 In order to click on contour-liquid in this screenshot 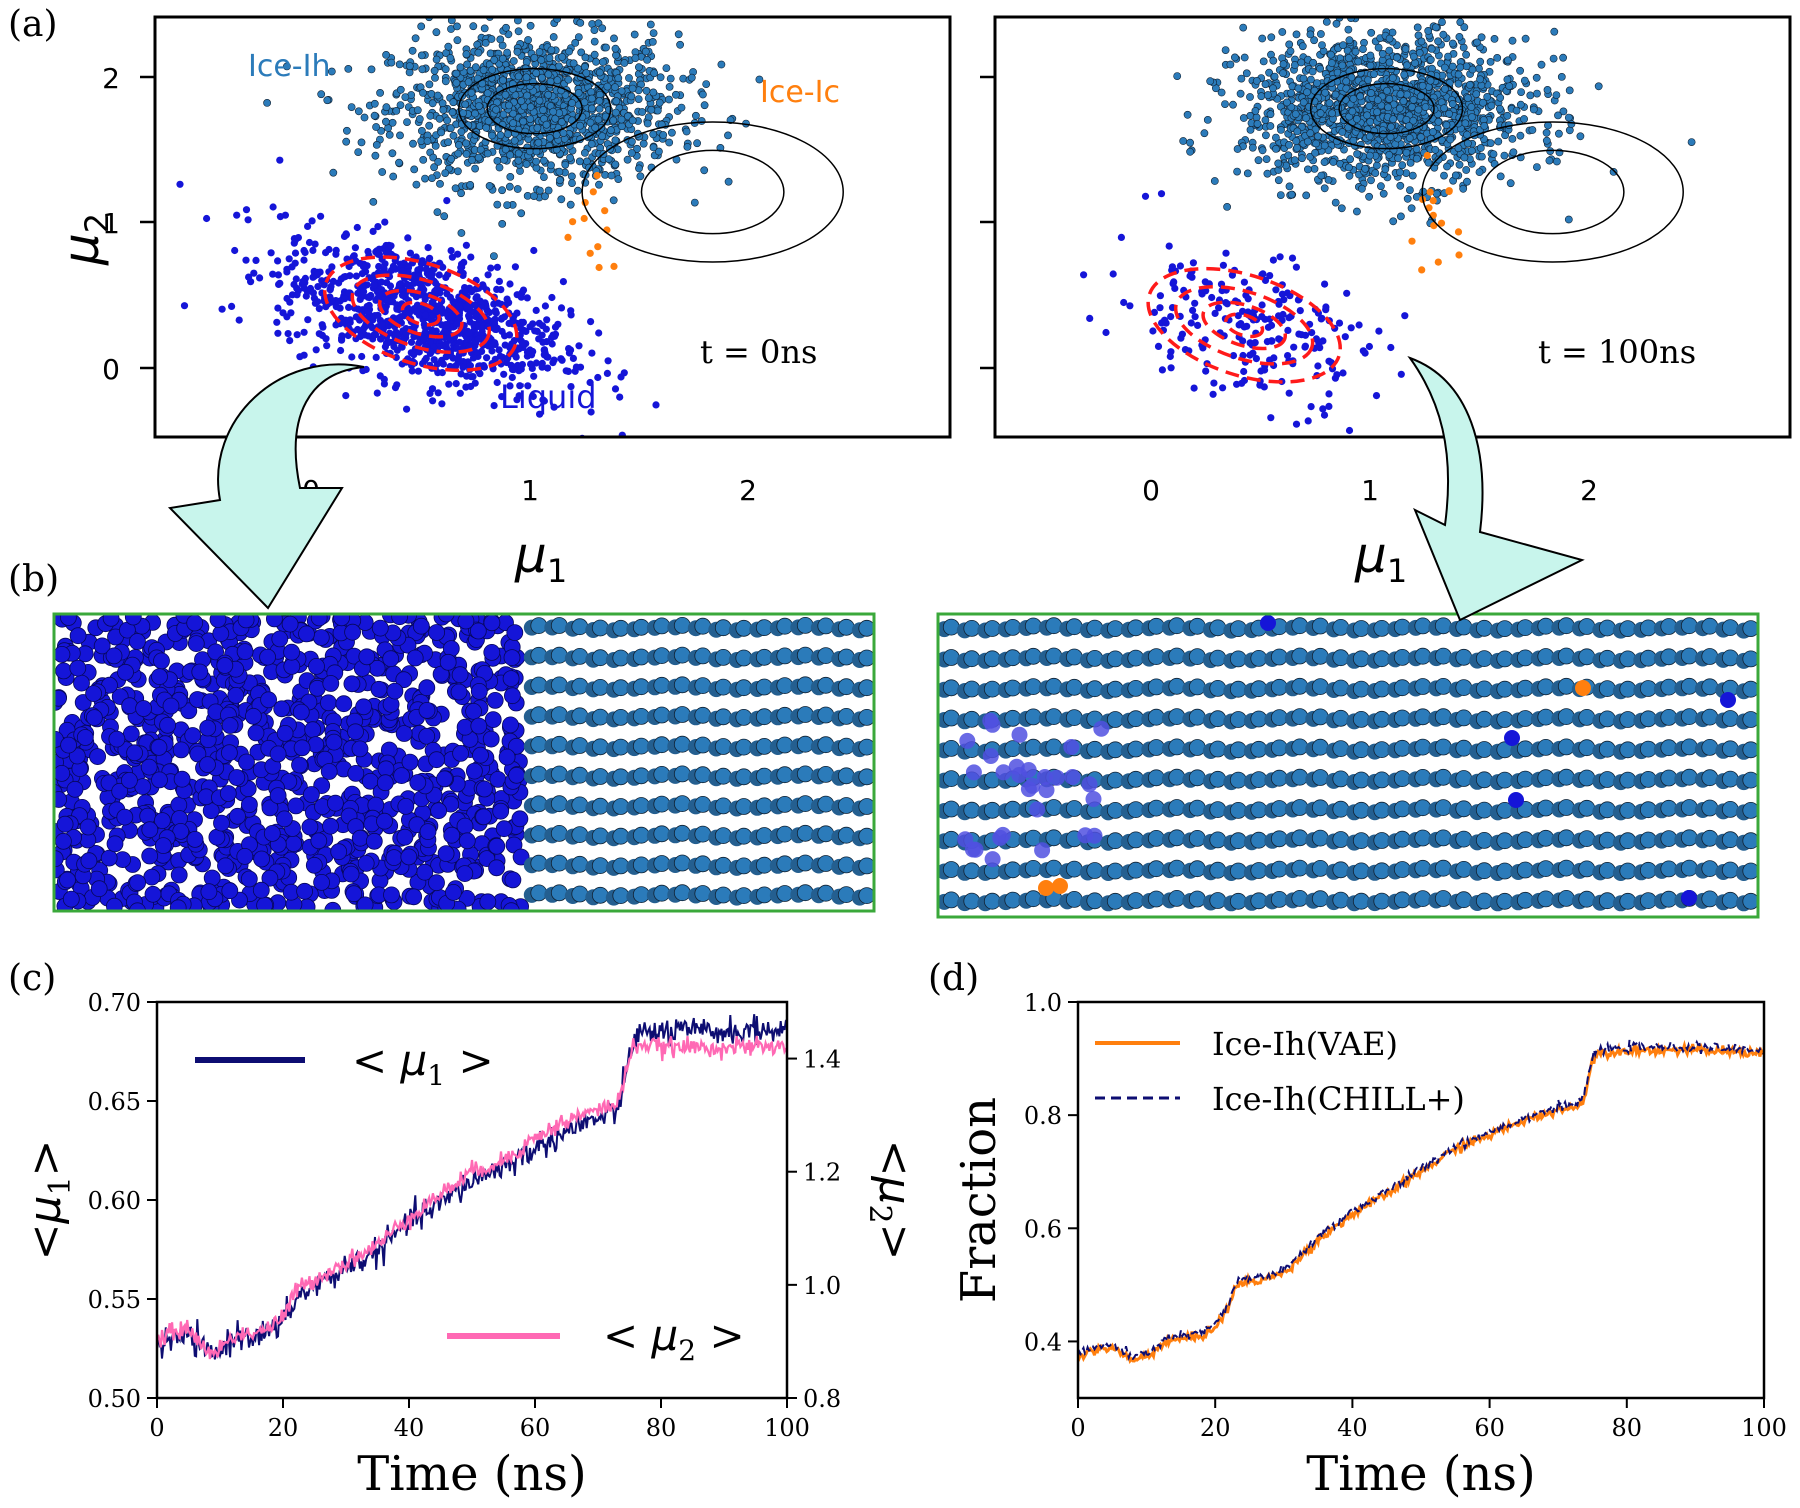, I will do `click(1244, 325)`.